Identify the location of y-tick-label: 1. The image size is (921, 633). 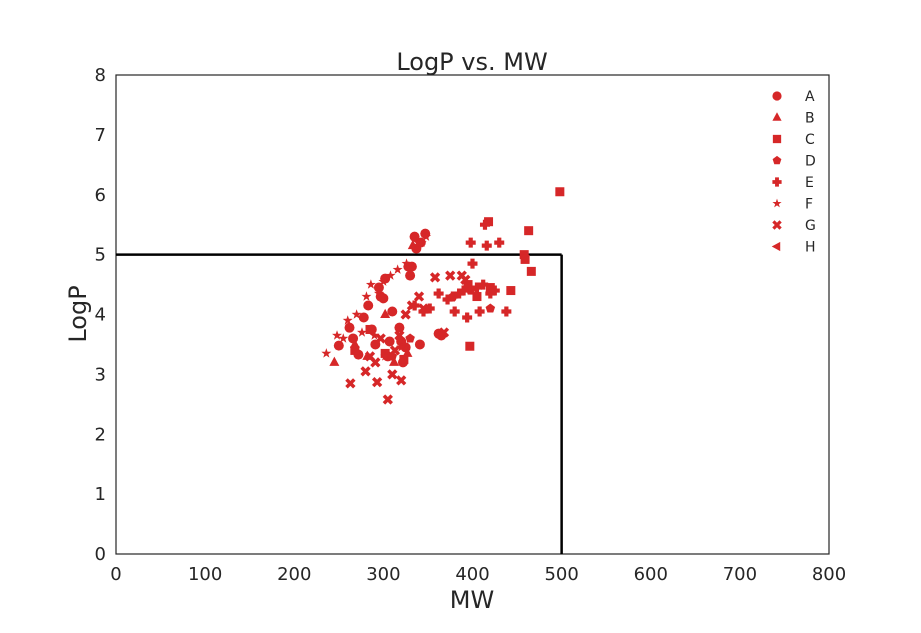
(100, 494).